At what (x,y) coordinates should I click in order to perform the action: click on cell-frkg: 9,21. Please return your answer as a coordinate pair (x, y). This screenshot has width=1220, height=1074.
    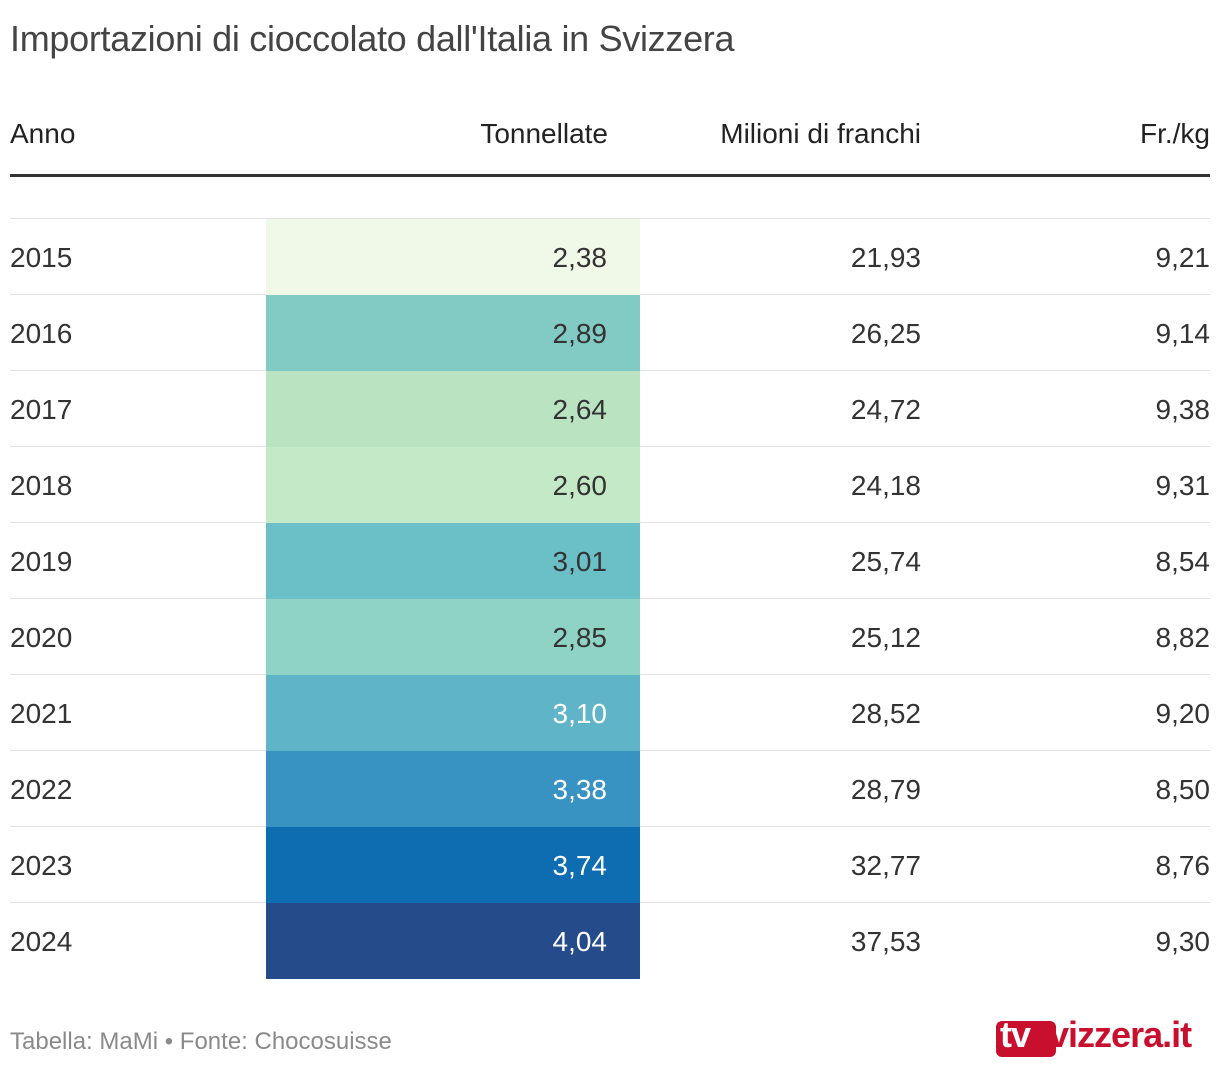
    Looking at the image, I should click on (1183, 257).